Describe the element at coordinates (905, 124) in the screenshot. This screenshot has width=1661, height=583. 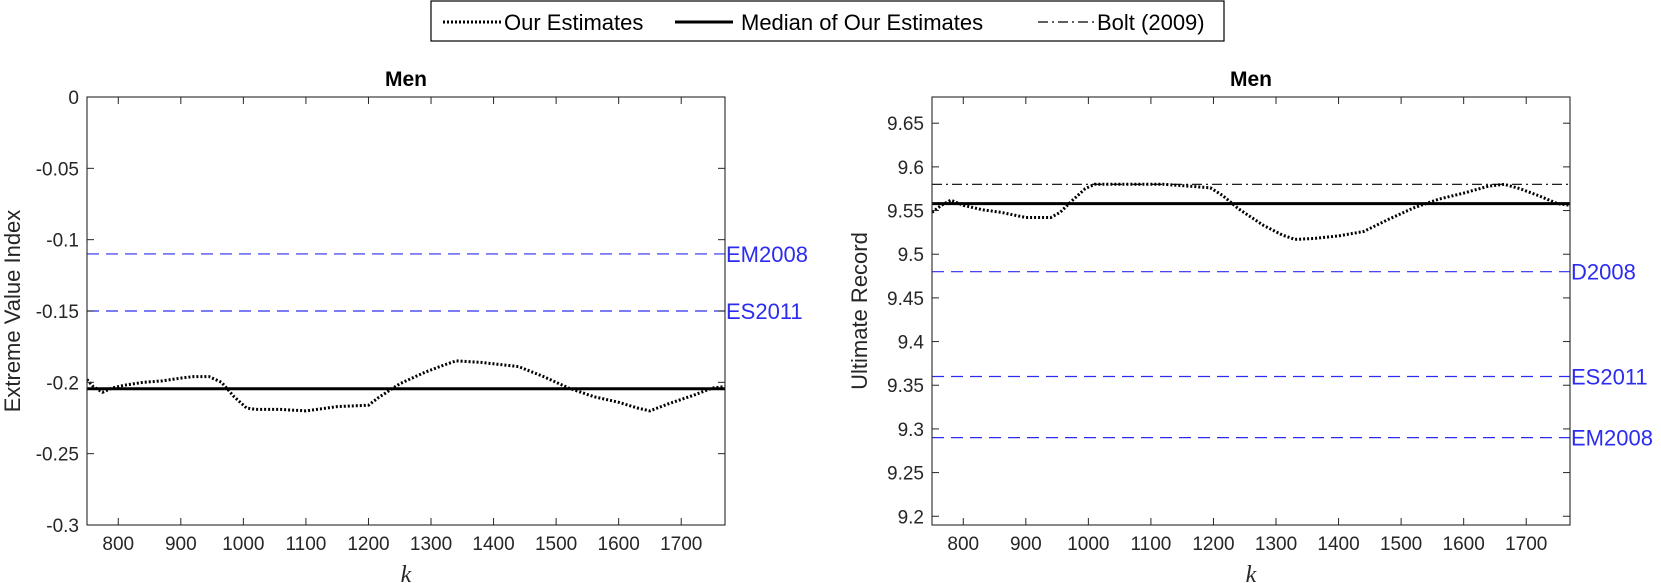
I see `y-tick-label: 9.65` at that location.